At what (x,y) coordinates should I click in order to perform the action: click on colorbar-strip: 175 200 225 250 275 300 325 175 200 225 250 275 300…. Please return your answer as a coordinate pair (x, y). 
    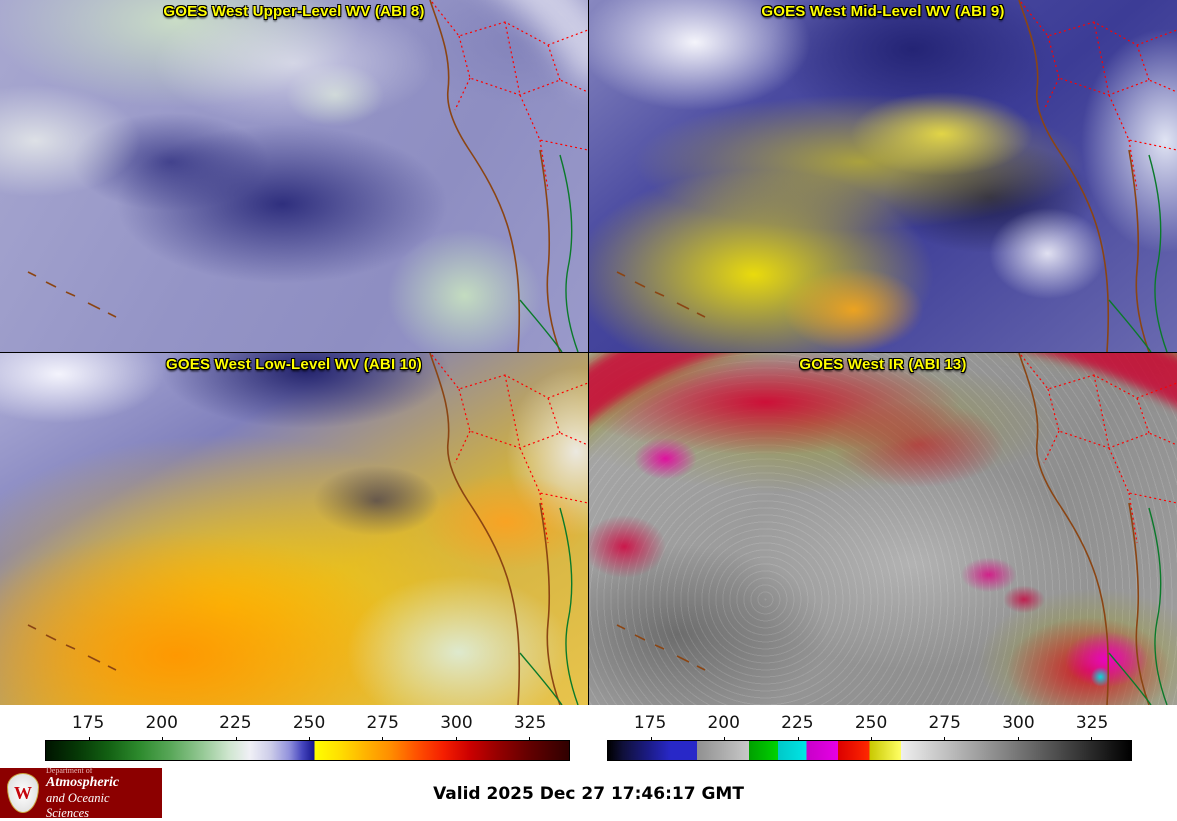
    Looking at the image, I should click on (588, 736).